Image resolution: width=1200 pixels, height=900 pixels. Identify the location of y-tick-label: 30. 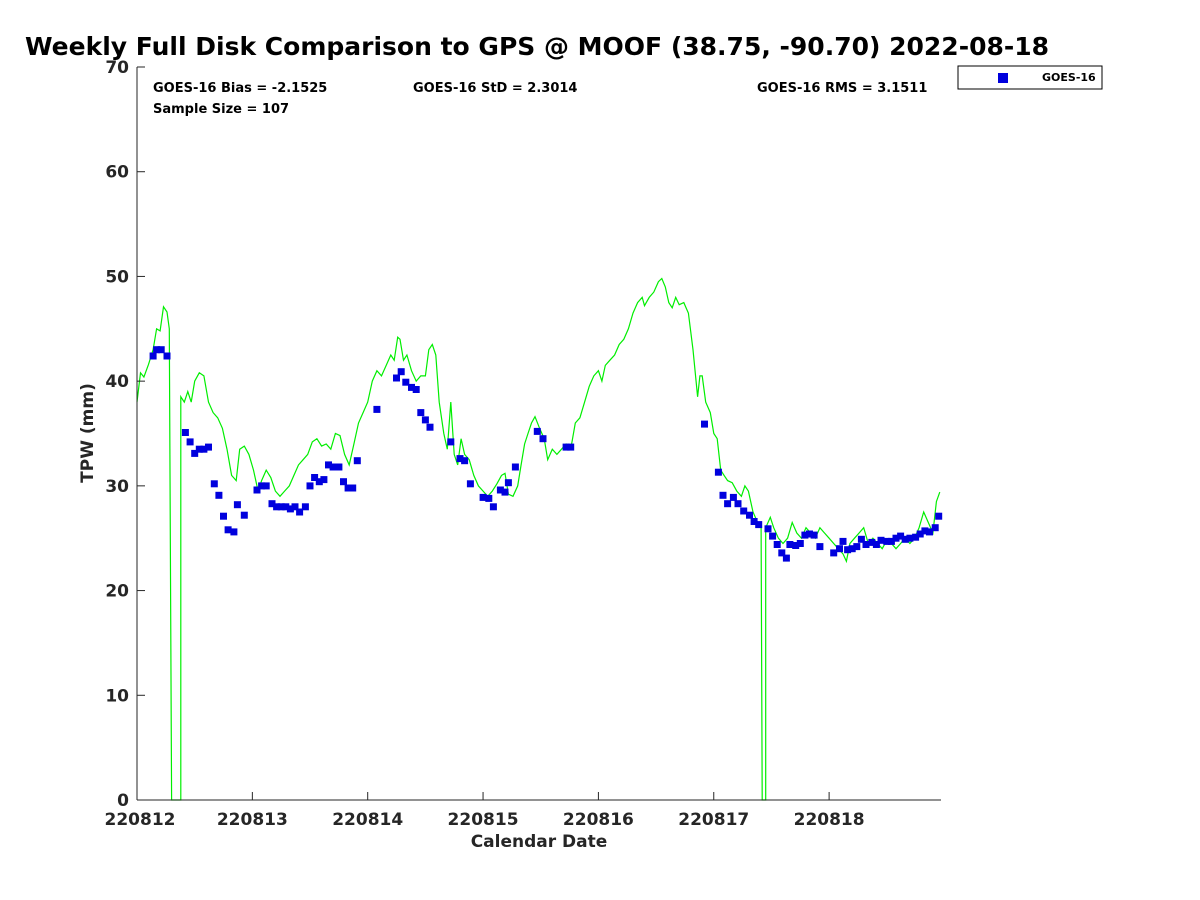
(117, 487).